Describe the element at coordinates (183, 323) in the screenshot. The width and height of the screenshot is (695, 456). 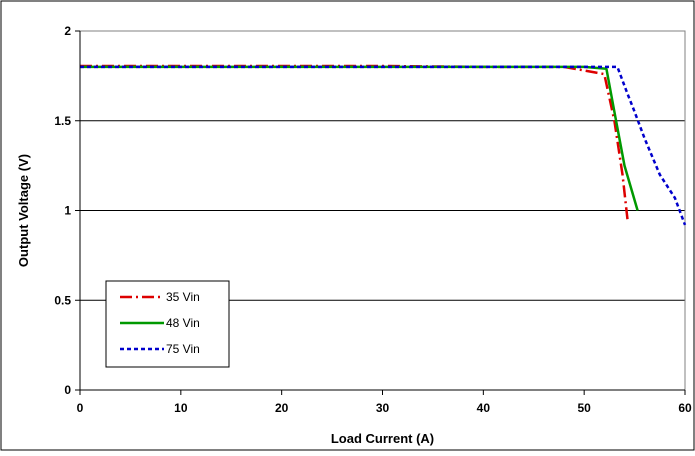
I see `legend-label: 48 Vin` at that location.